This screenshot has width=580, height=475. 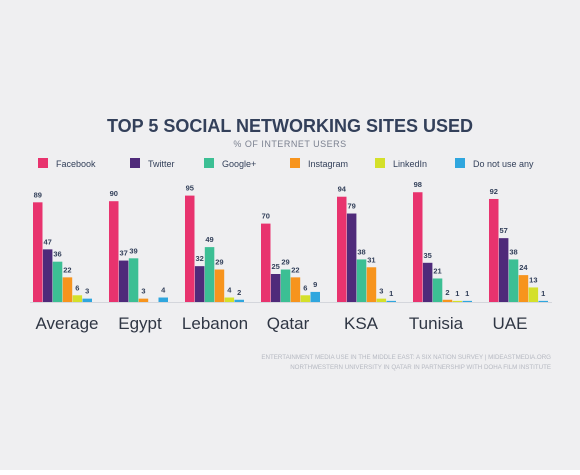 I want to click on bar-egypt-twitter, so click(x=123, y=281).